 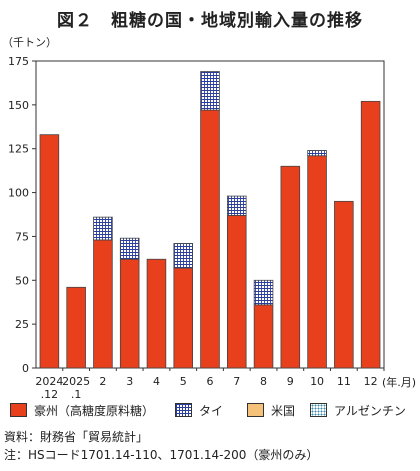 I want to click on legend: 豪州（高糖度原料糖） タイ 米国 アルゼンチン, so click(x=215, y=411).